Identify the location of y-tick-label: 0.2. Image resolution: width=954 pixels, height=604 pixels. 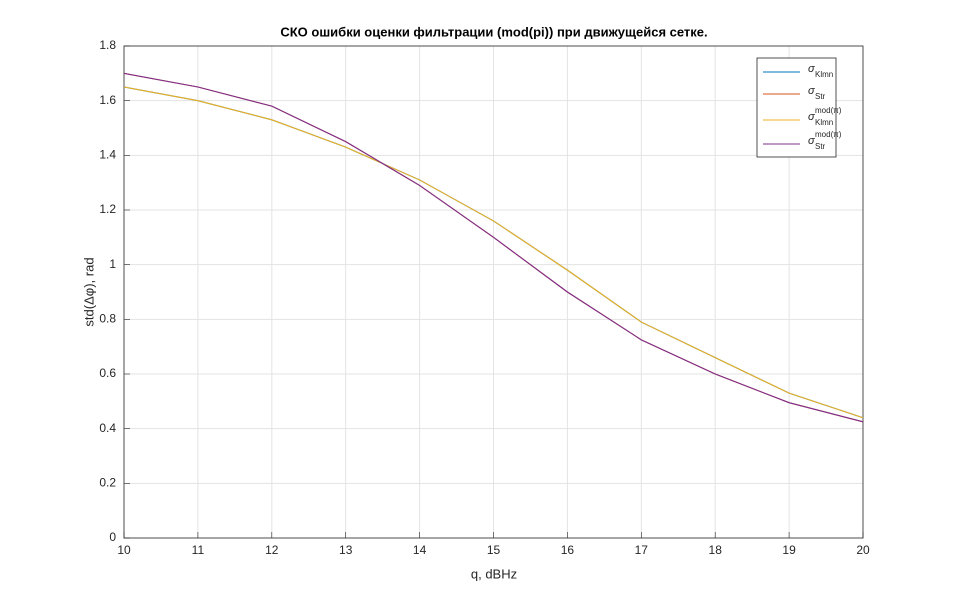
(107, 483).